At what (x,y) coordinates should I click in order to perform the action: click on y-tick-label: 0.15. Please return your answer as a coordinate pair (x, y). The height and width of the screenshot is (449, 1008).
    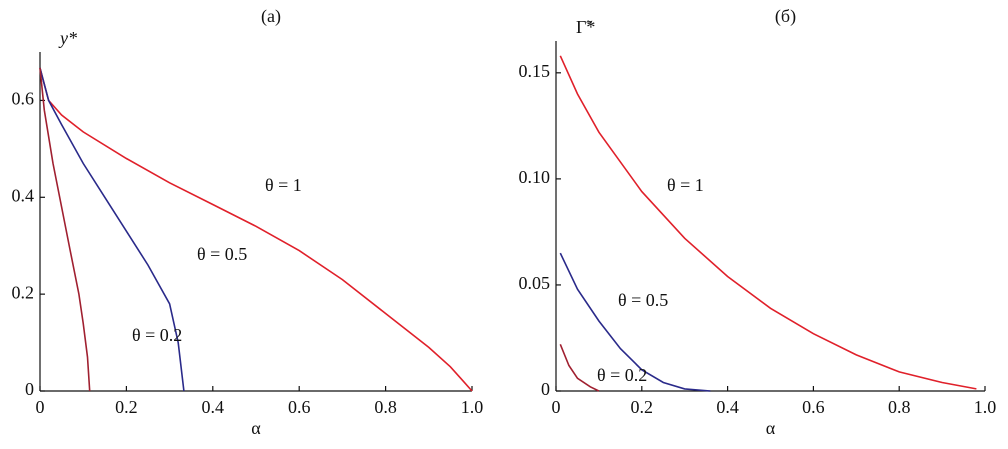
    Looking at the image, I should click on (535, 71).